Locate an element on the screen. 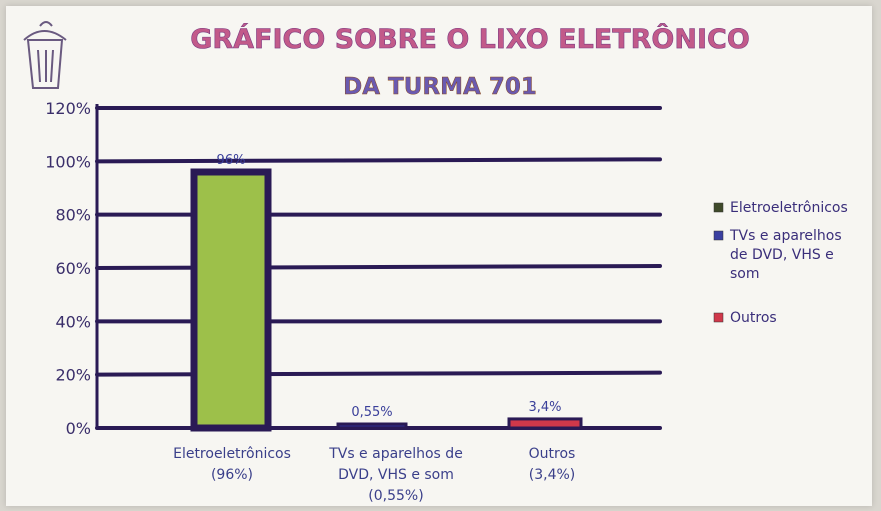 The image size is (881, 511). legend-label: Outros is located at coordinates (753, 318).